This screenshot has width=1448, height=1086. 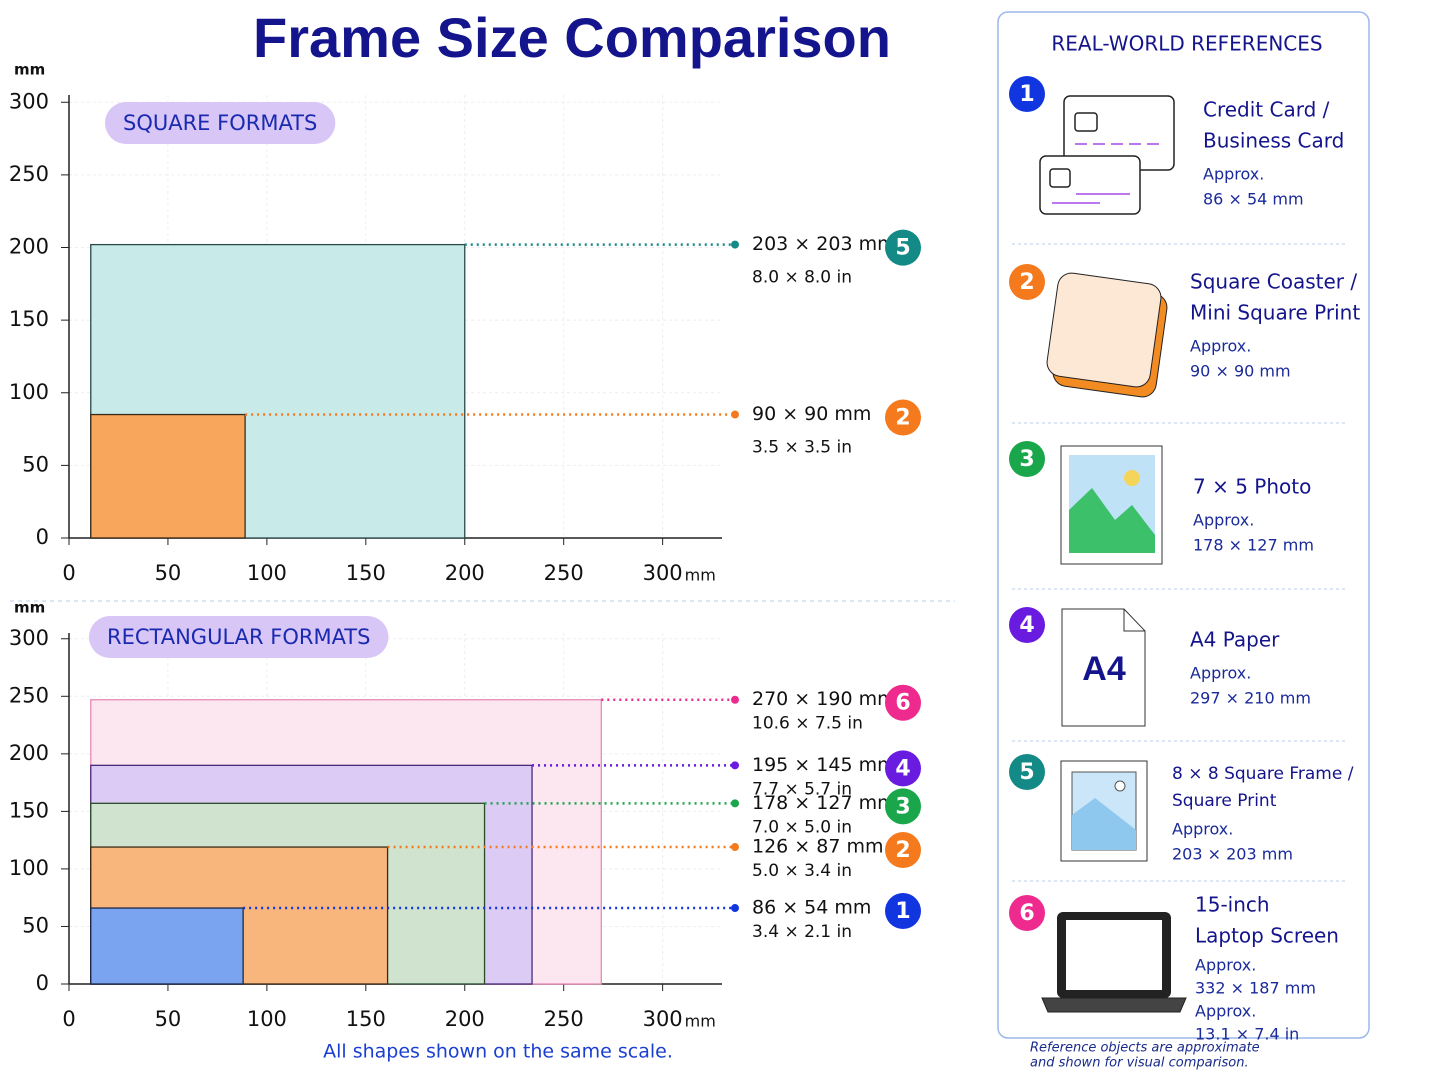 I want to click on x-tick-label: 300, so click(x=663, y=573).